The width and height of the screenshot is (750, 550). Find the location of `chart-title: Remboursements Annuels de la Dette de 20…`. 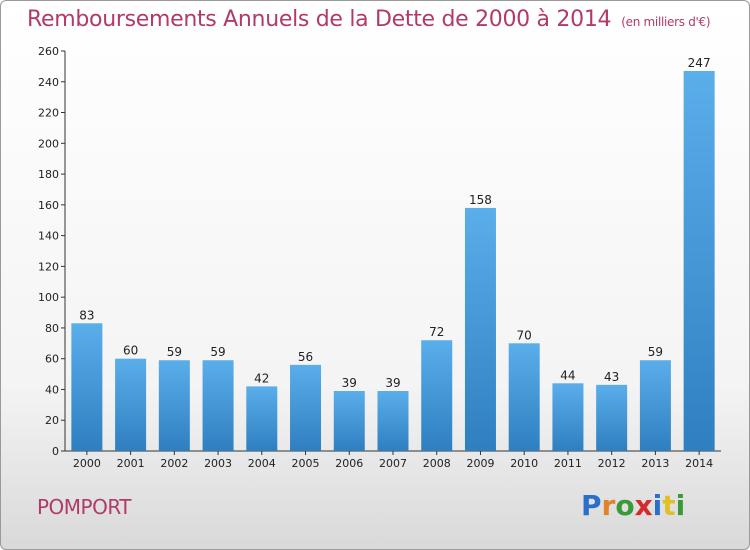

chart-title: Remboursements Annuels de la Dette de 20… is located at coordinates (369, 19).